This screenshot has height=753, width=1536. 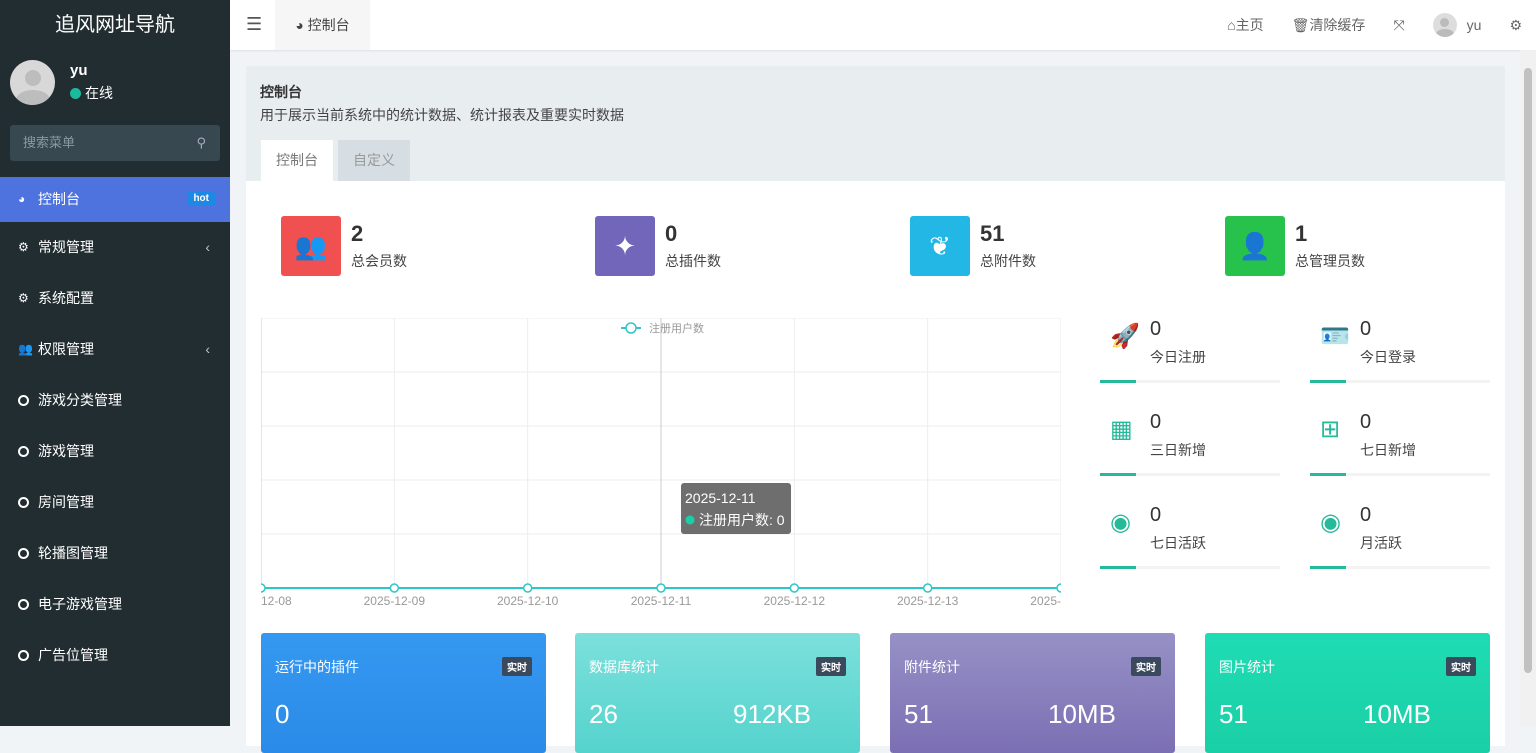 What do you see at coordinates (528, 601) in the screenshot?
I see `x-tick-label: 2025-12-10` at bounding box center [528, 601].